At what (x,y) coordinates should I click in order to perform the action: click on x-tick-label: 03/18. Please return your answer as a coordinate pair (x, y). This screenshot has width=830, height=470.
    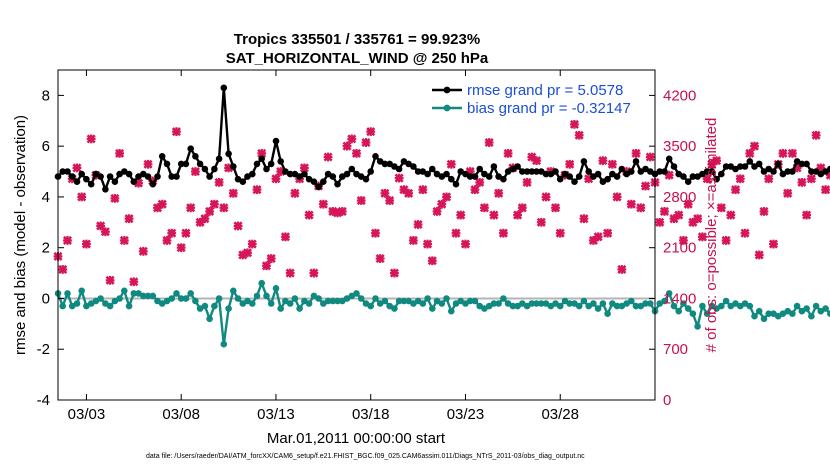
    Looking at the image, I should click on (371, 414).